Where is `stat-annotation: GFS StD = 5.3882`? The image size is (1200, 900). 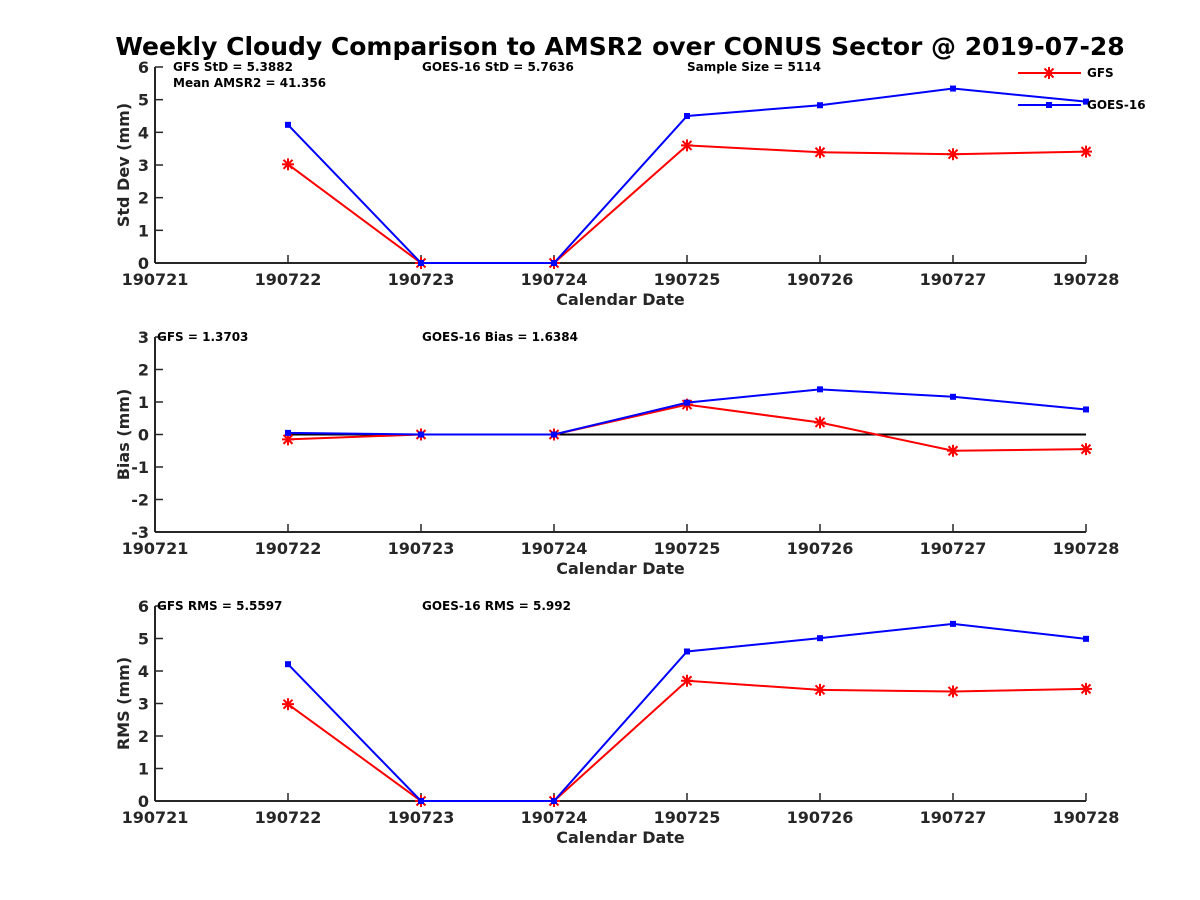
stat-annotation: GFS StD = 5.3882 is located at coordinates (233, 67).